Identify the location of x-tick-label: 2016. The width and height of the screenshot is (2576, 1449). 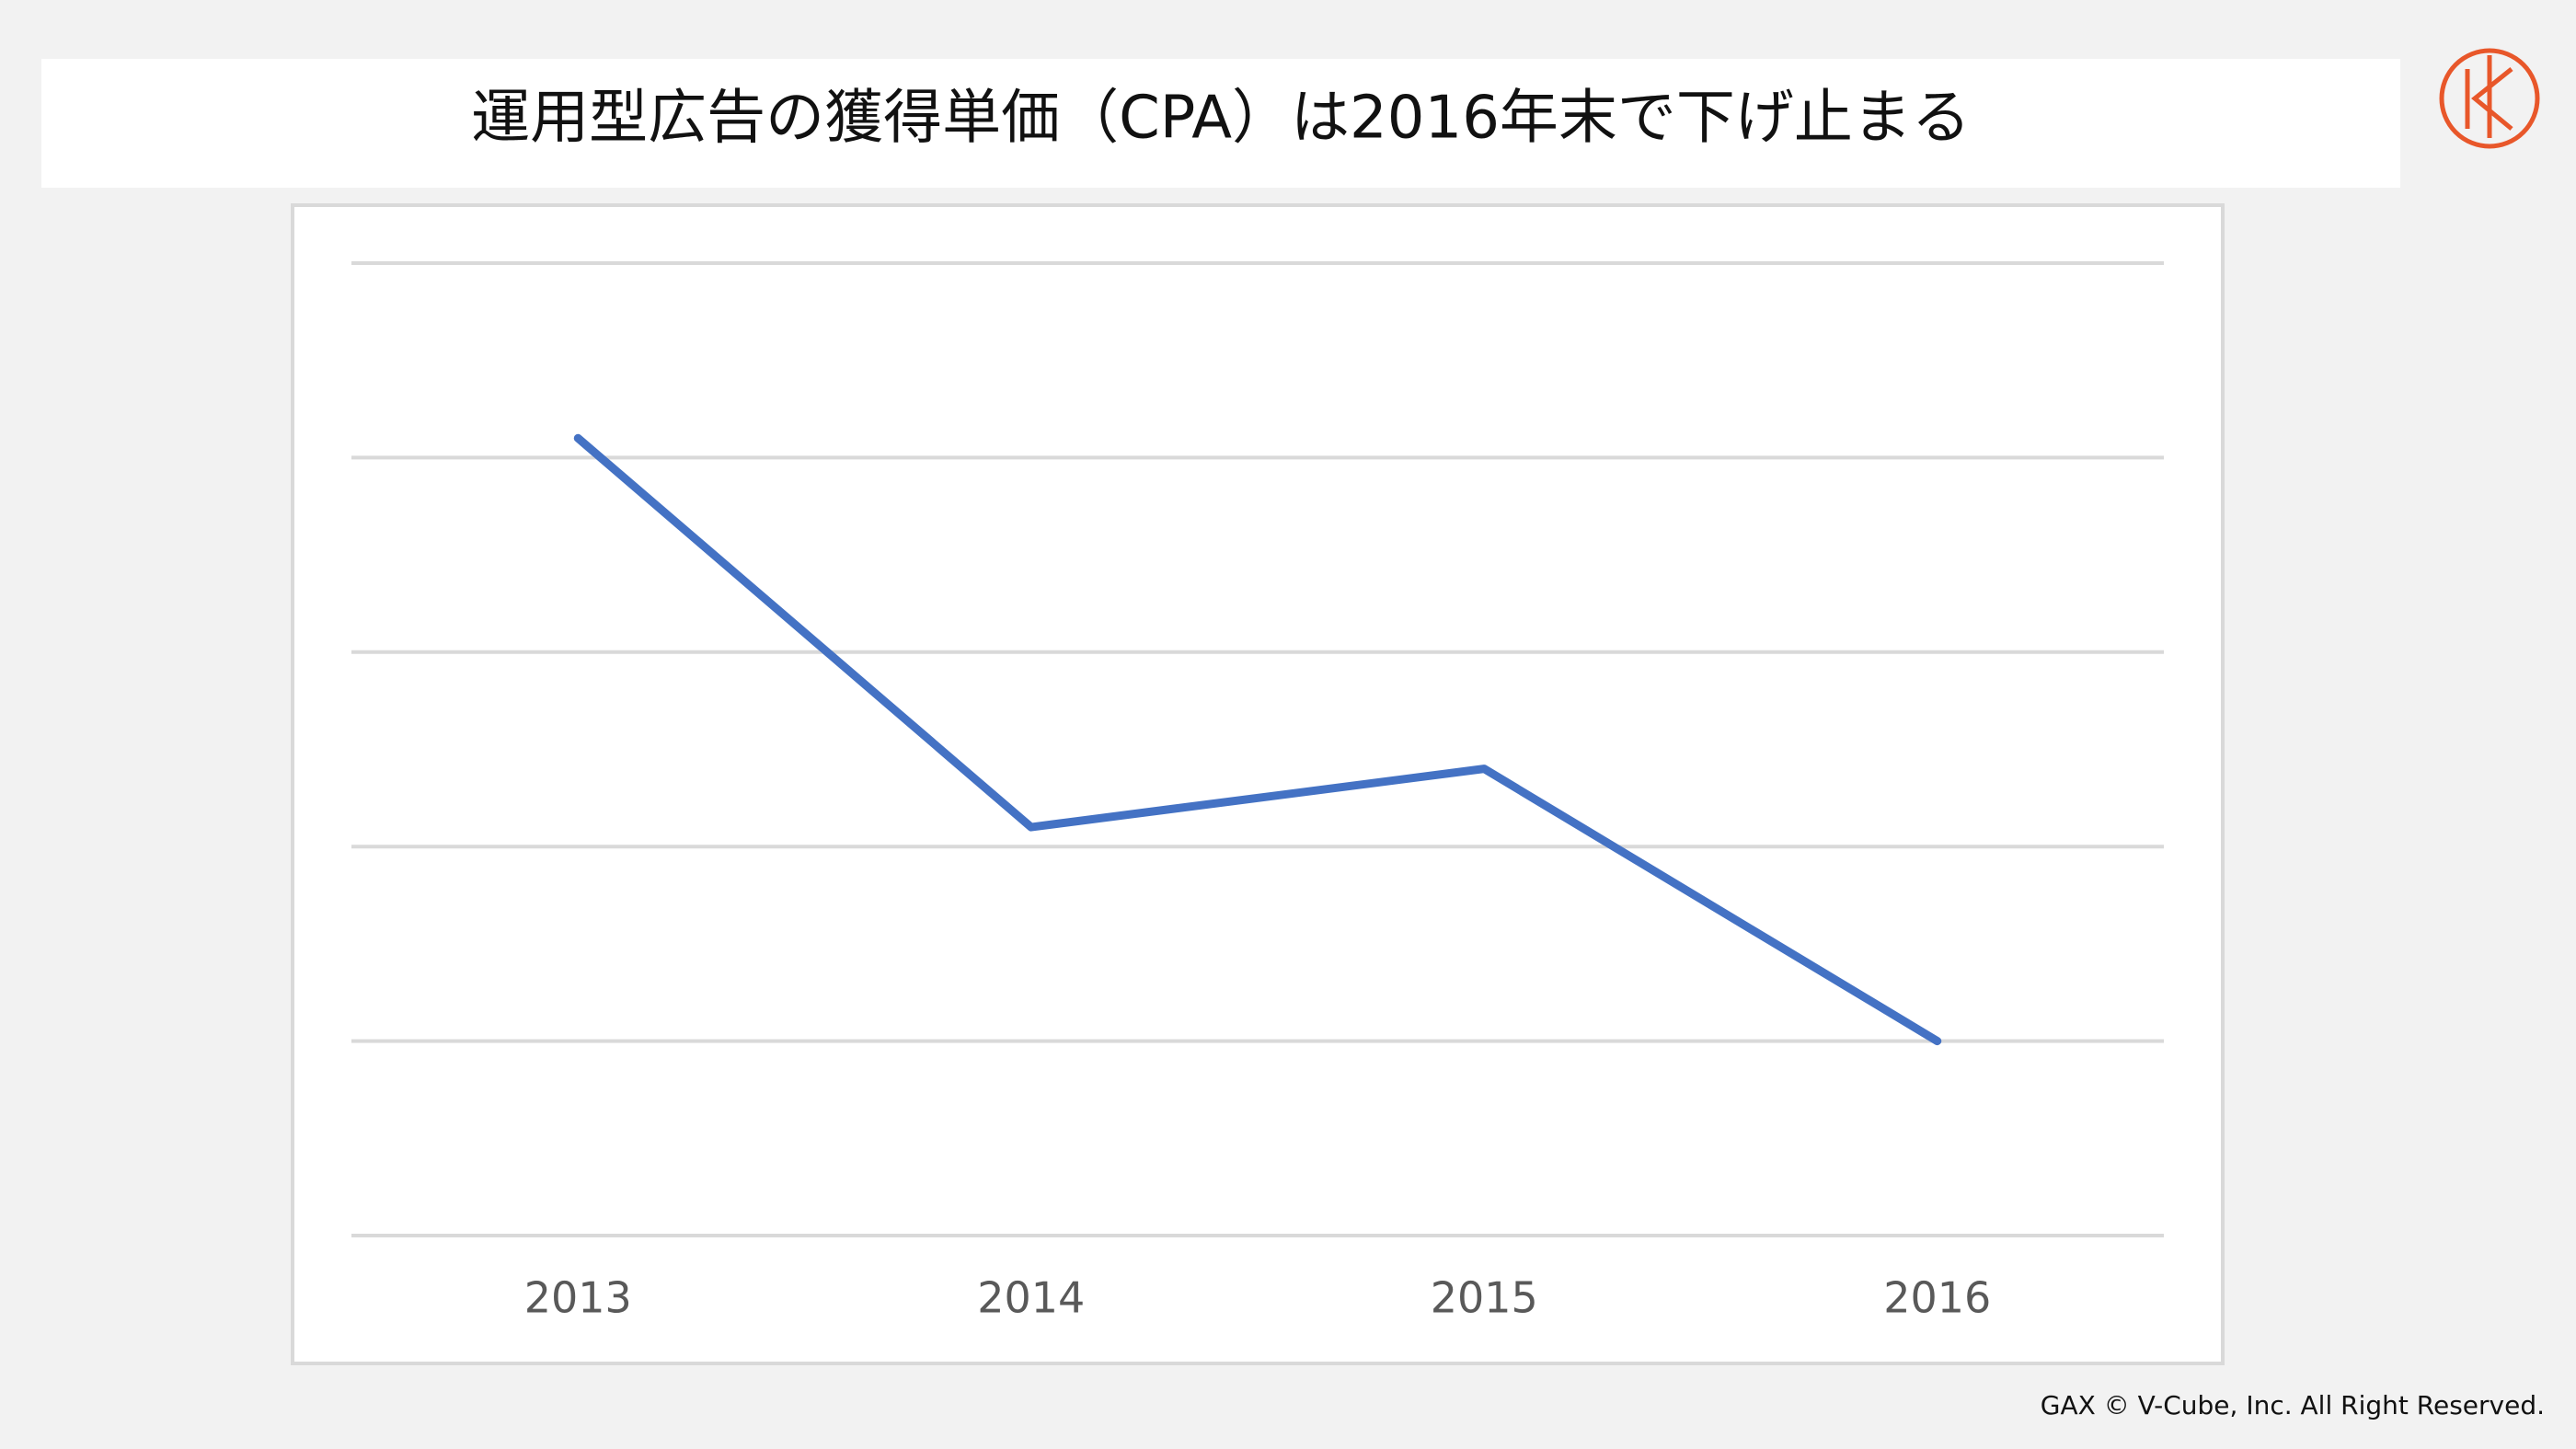
(1937, 1298).